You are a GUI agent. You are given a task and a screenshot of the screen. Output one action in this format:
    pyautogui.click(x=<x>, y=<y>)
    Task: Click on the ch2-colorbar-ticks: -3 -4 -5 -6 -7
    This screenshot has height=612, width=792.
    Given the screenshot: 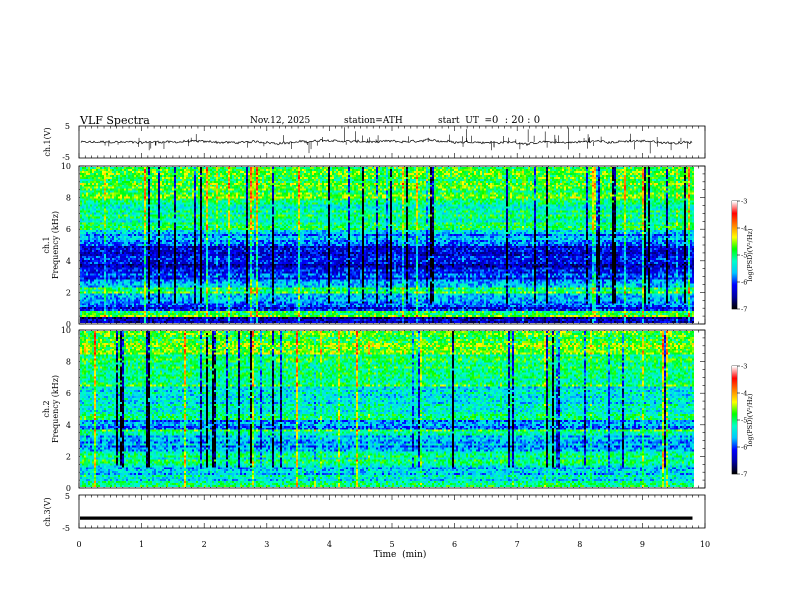 What is the action you would take?
    pyautogui.click(x=742, y=421)
    